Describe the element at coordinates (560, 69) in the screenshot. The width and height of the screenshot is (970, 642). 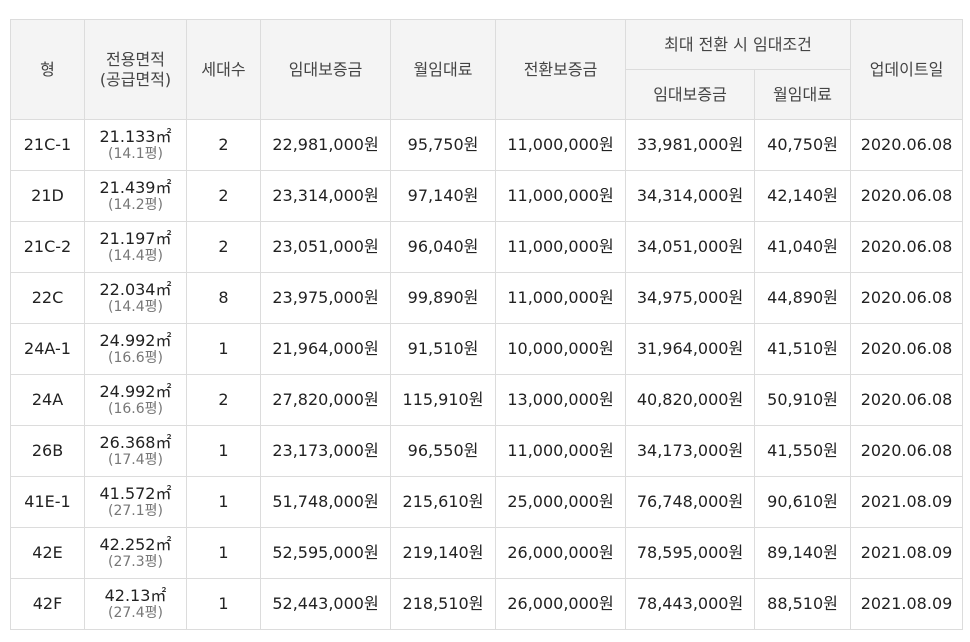
I see `header-conversion-deposit: 전환보증금` at that location.